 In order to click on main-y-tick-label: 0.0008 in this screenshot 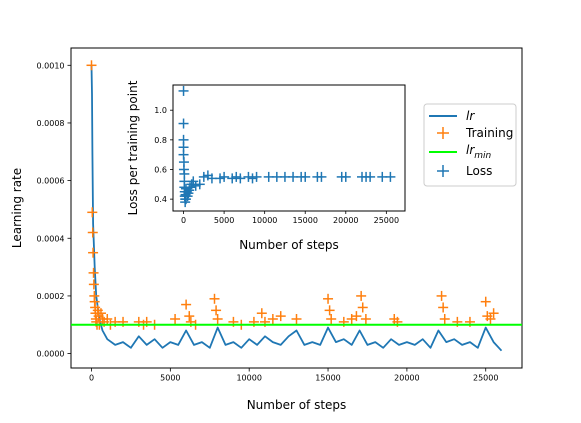, I will do `click(51, 123)`.